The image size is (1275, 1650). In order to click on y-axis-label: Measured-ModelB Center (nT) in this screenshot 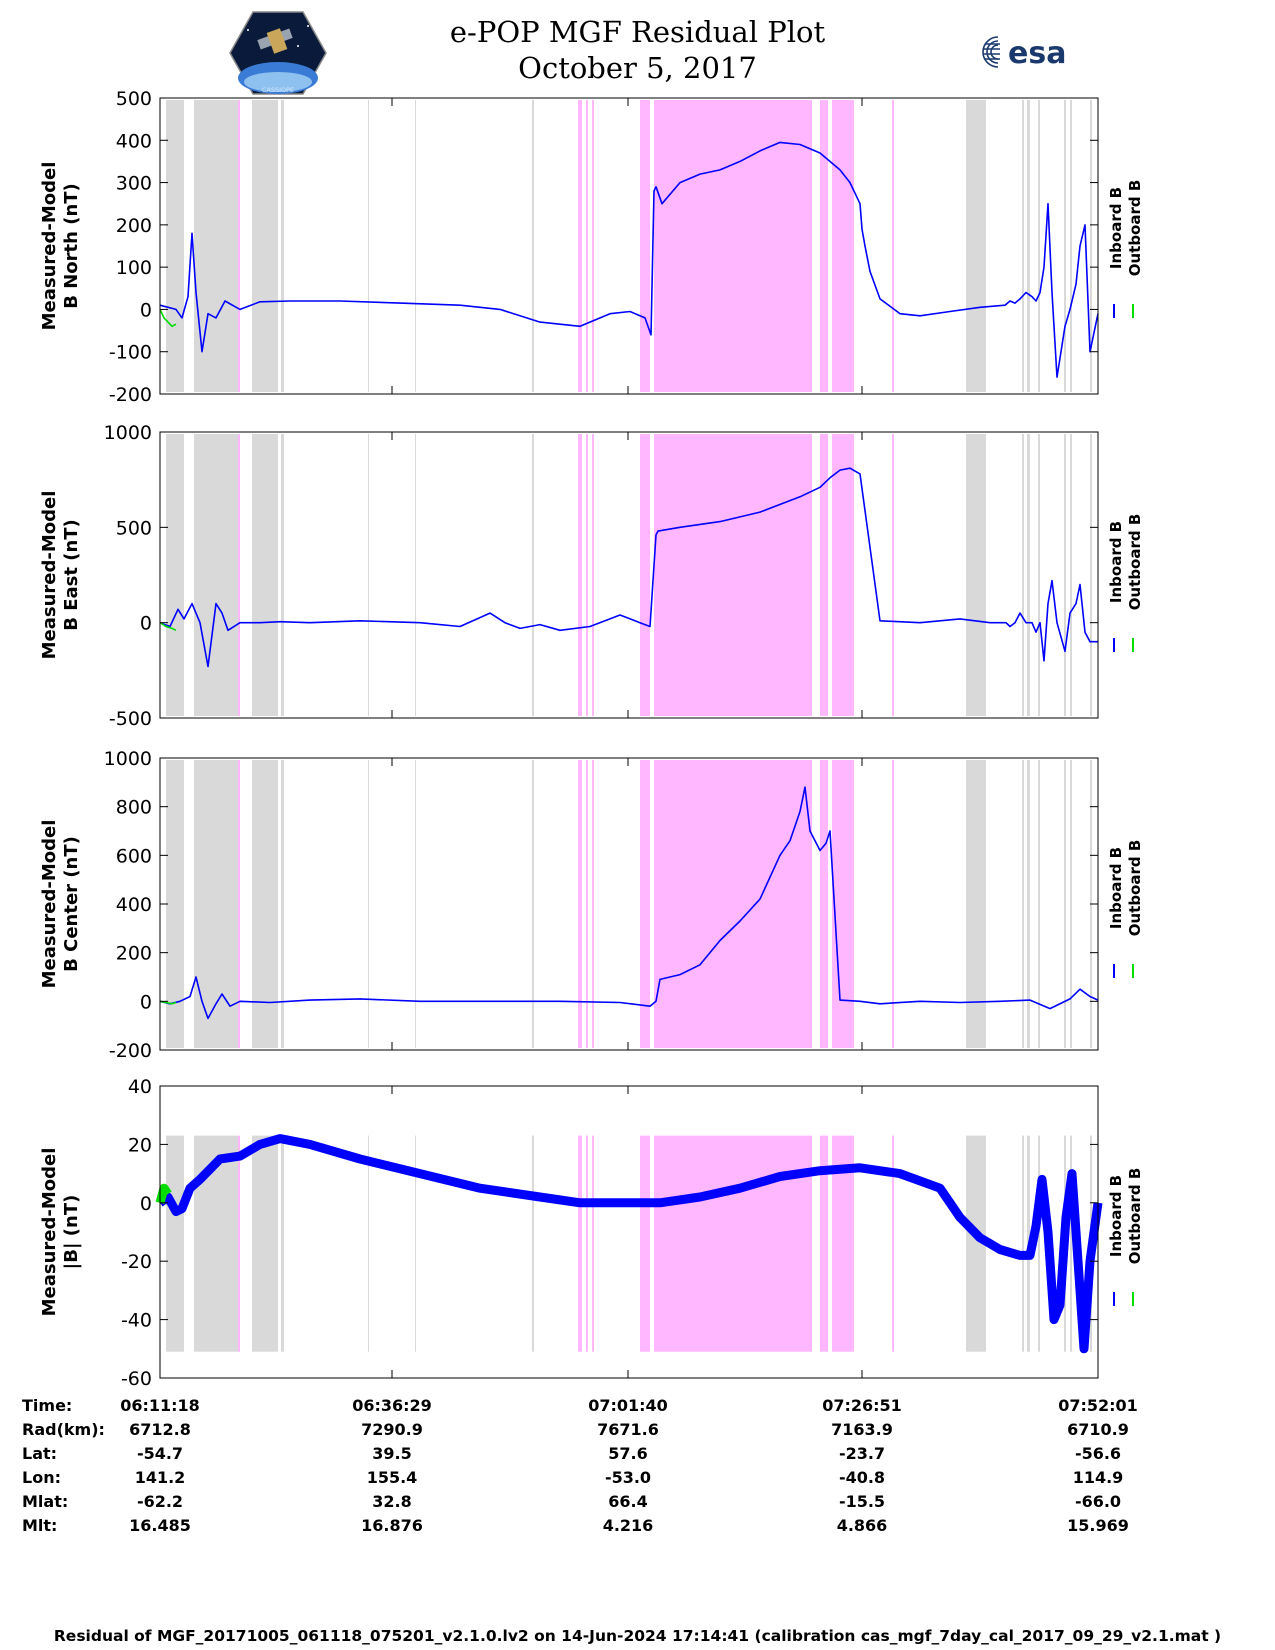, I will do `click(60, 904)`.